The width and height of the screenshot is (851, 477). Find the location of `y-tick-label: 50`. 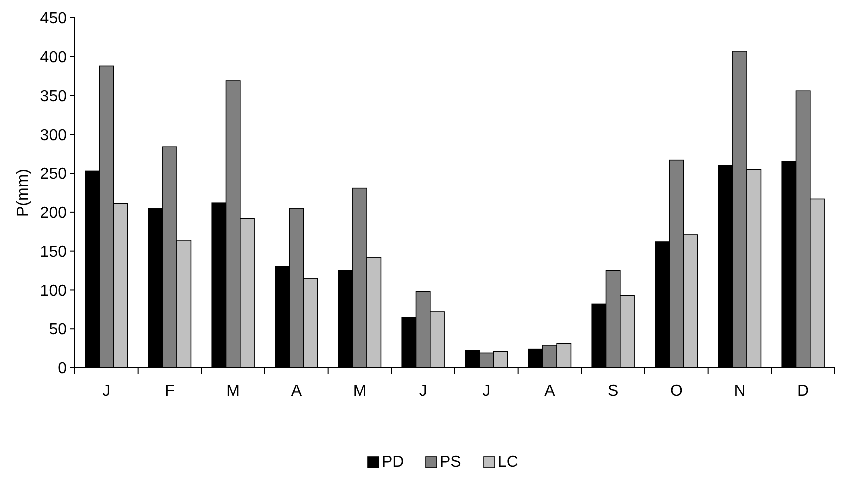

y-tick-label: 50 is located at coordinates (58, 330).